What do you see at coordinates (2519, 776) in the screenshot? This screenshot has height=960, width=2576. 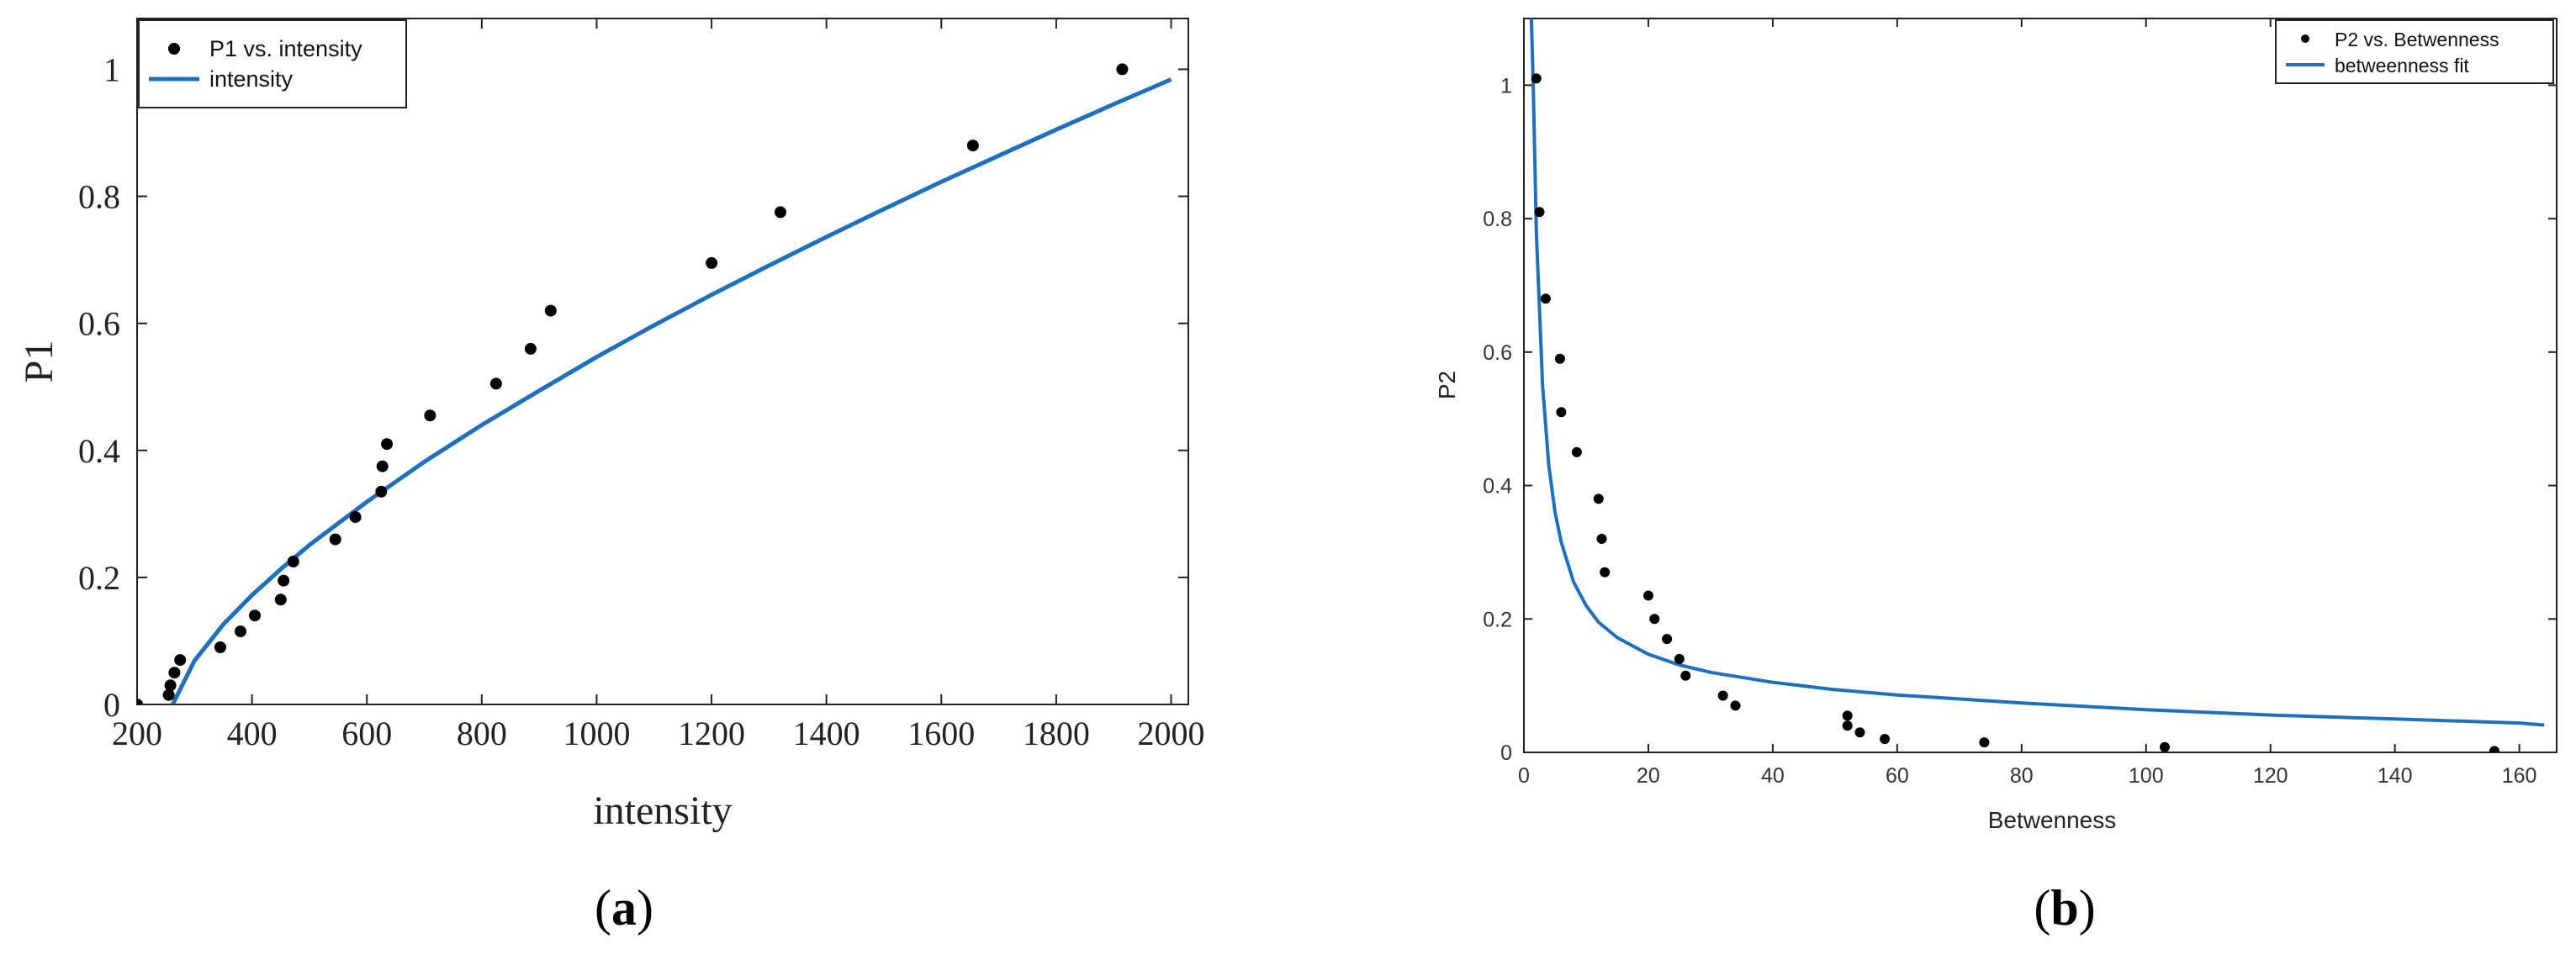 I see `x-tick-label: 160` at bounding box center [2519, 776].